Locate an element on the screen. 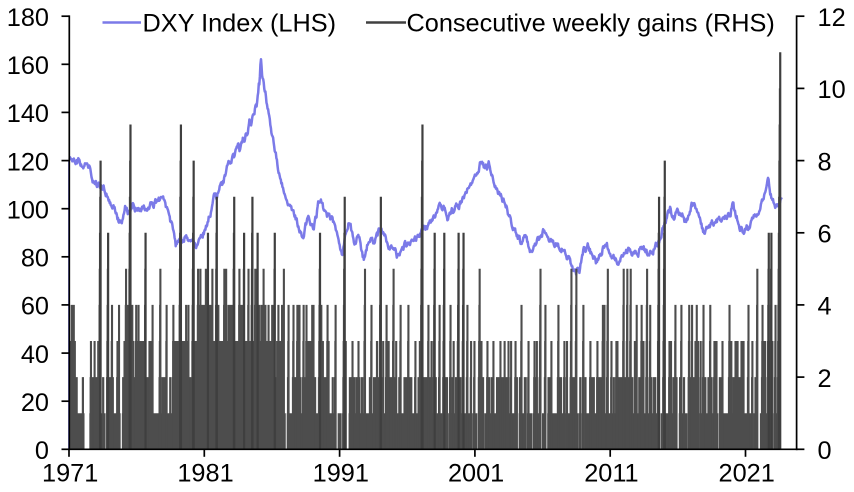  svg-text: 2001 is located at coordinates (476, 473).